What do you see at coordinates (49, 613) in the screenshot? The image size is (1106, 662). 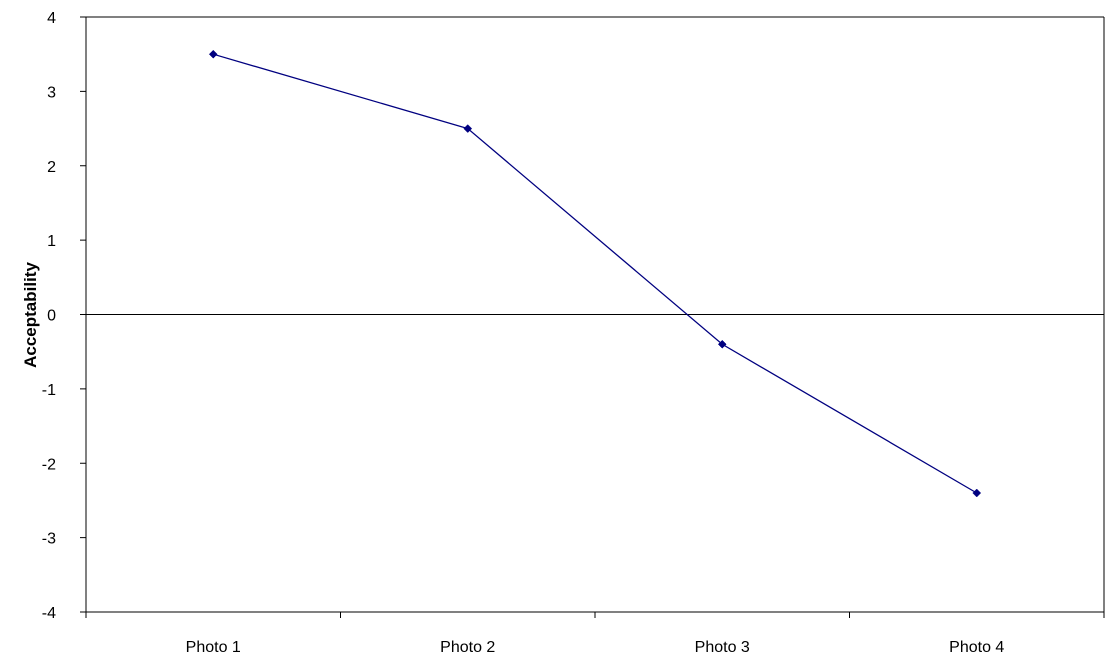 I see `y-tick-label: -4` at bounding box center [49, 613].